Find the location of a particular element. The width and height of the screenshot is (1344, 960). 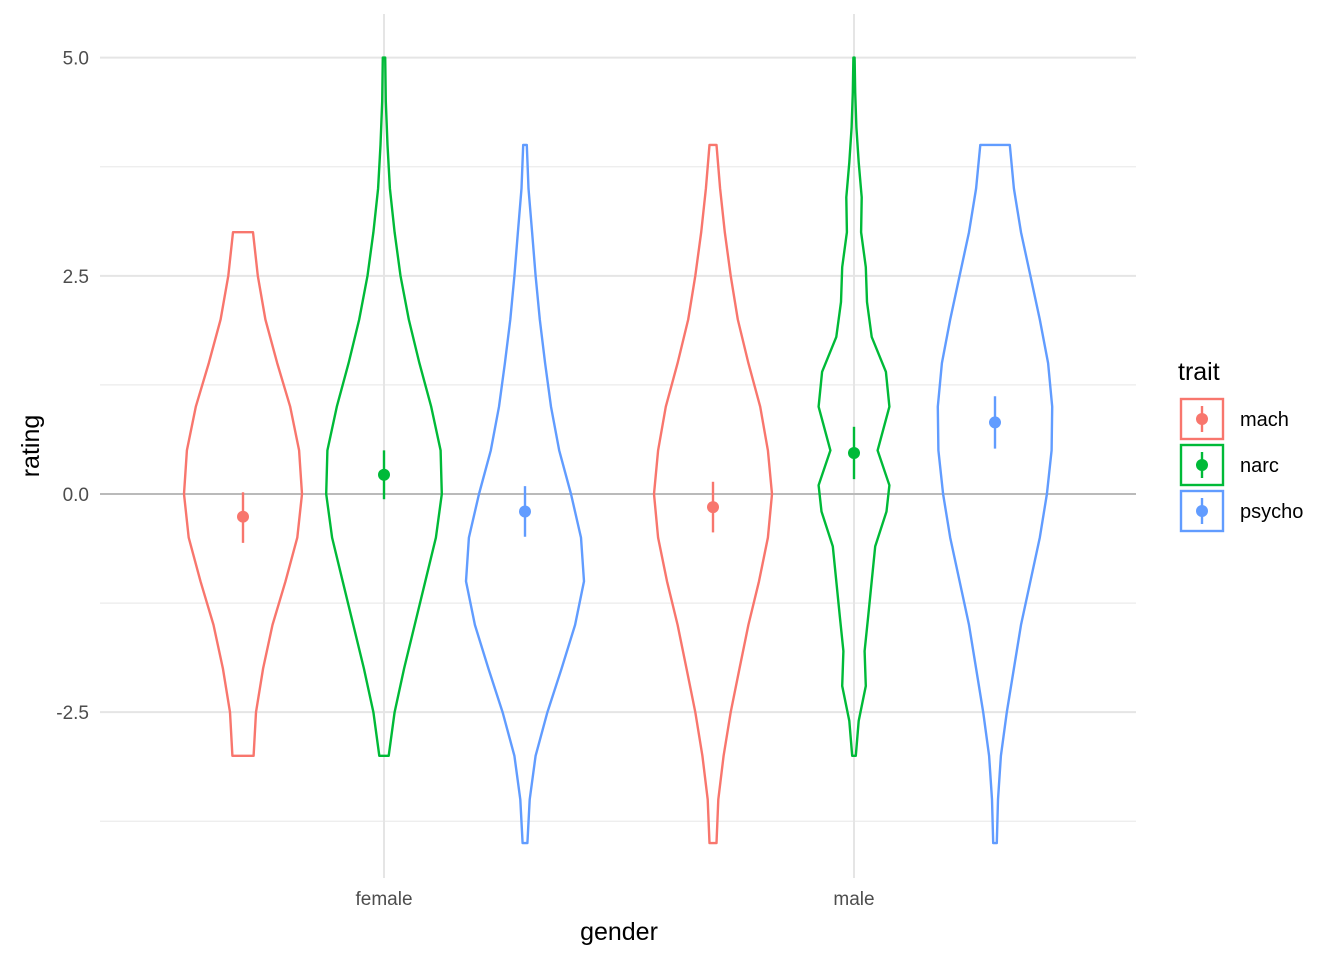

x-axis-title: gender is located at coordinates (619, 932).